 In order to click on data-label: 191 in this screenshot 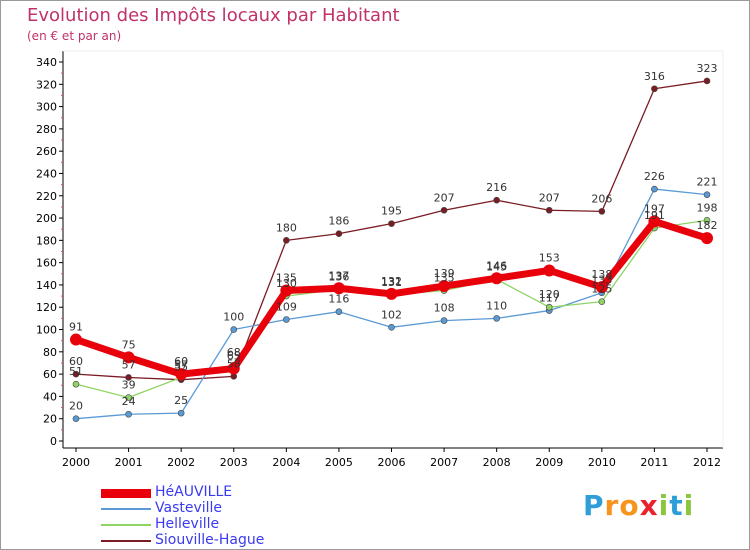, I will do `click(654, 215)`.